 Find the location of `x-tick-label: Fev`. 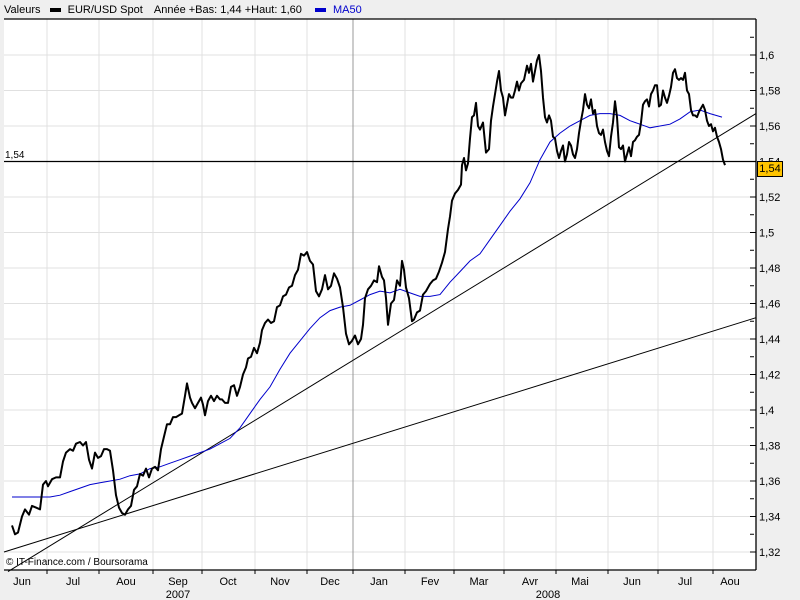

x-tick-label: Fev is located at coordinates (430, 582).